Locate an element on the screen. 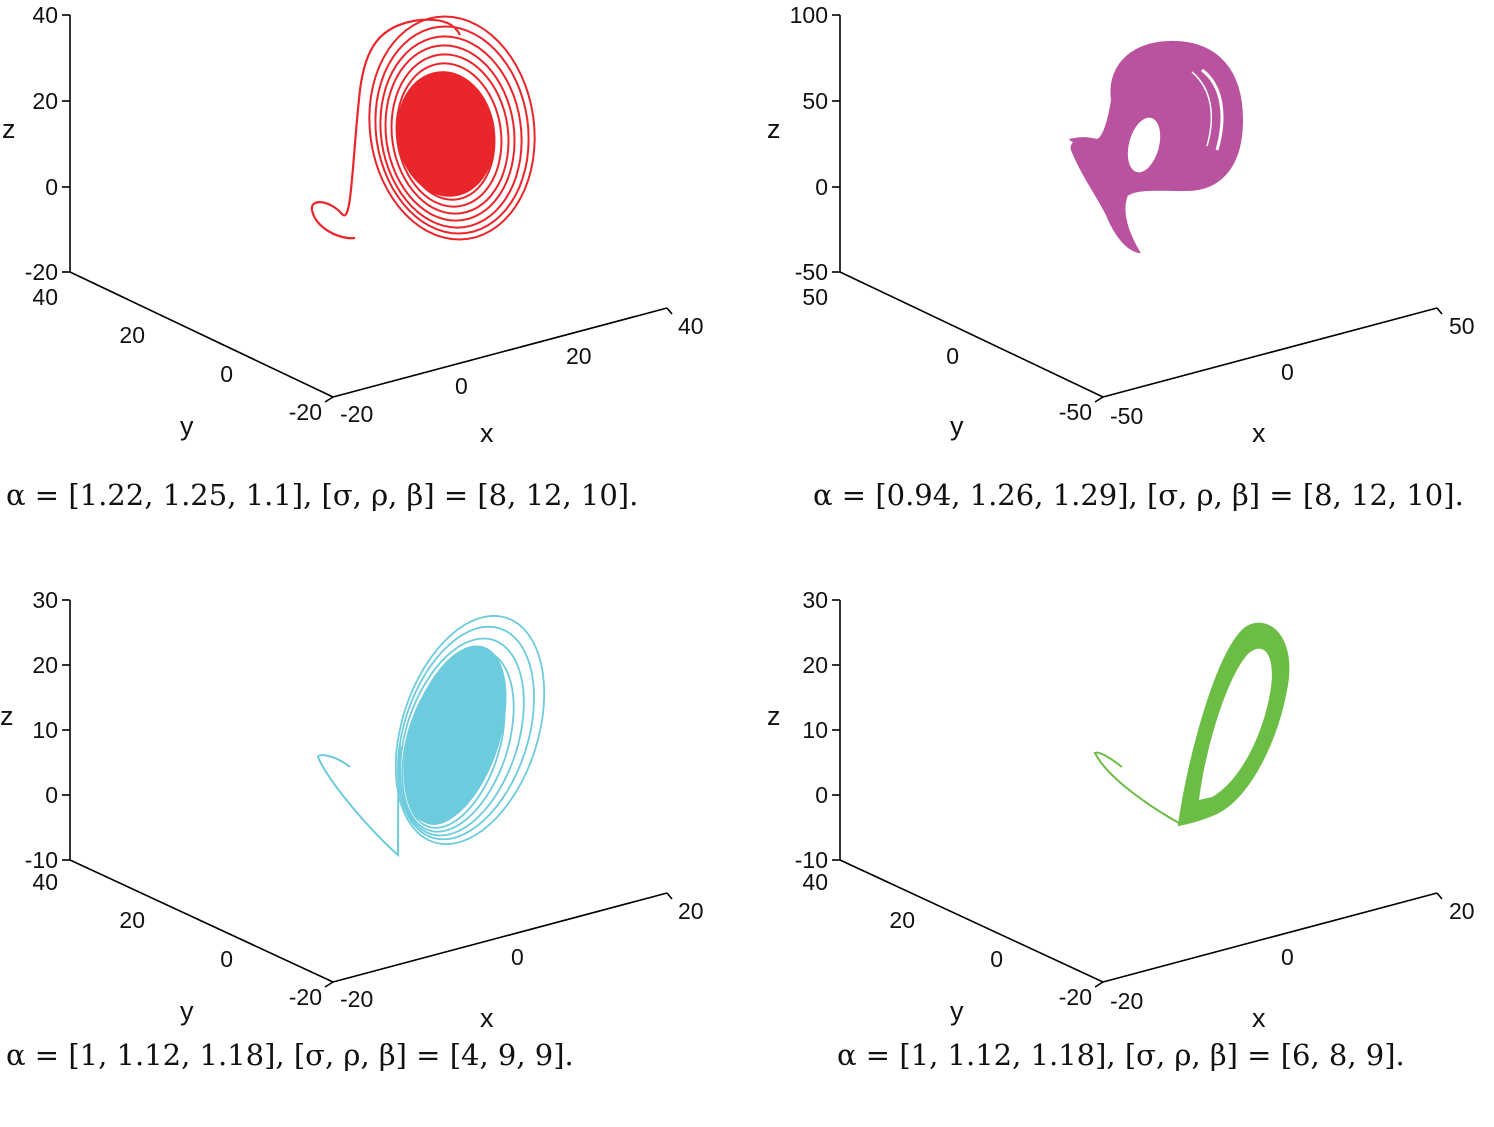  z-tick-1-1: 0 is located at coordinates (51, 187).